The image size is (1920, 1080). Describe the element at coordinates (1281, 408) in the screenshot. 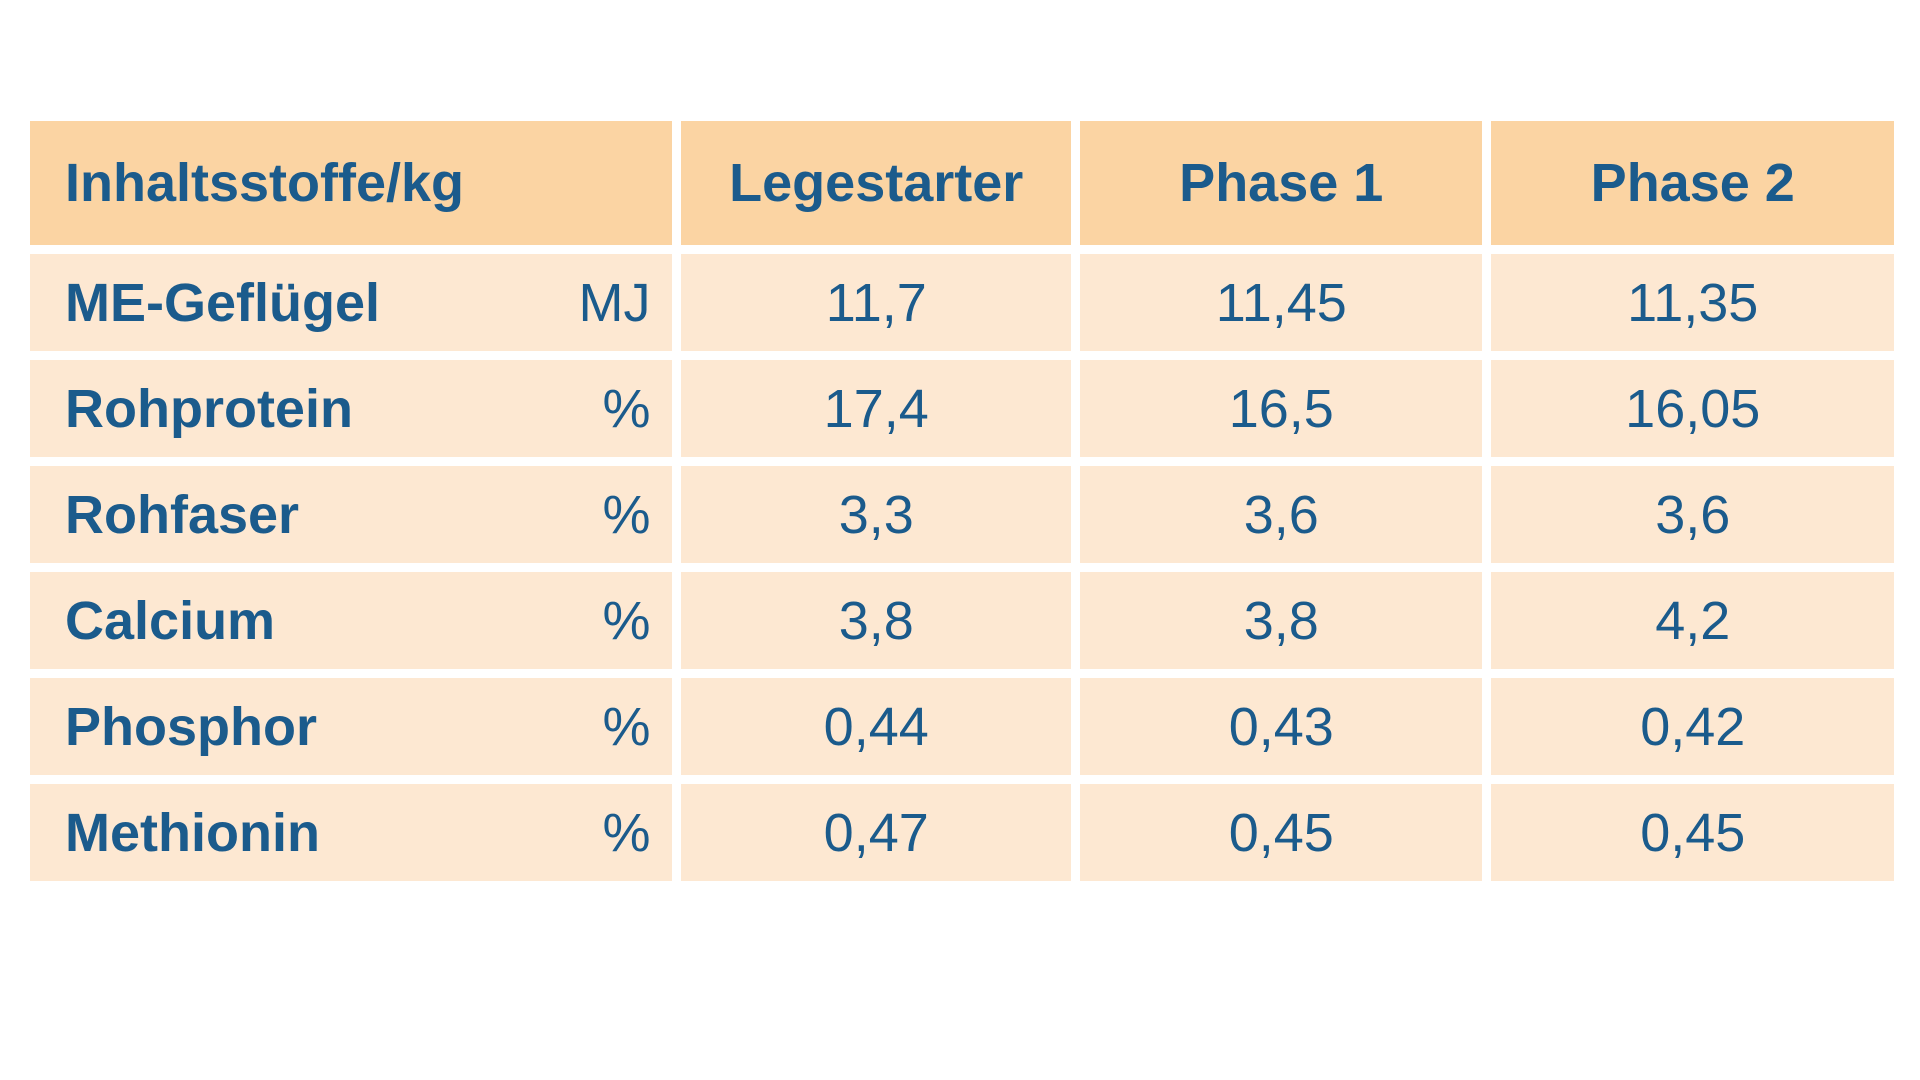

I see `value-cell-phase-1: 16,5` at that location.